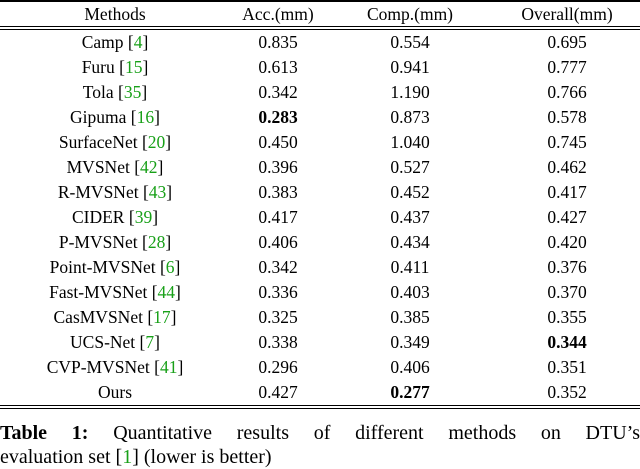 The image size is (640, 469). What do you see at coordinates (115, 242) in the screenshot?
I see `method-cell: P-MVSNet [28]` at bounding box center [115, 242].